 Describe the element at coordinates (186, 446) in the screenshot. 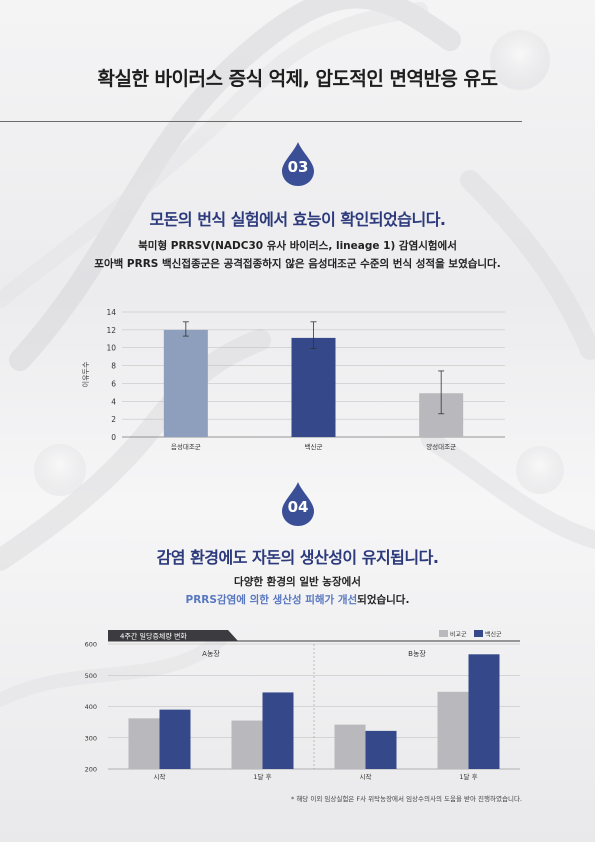

I see `x-tick-label: 음성대조군` at that location.